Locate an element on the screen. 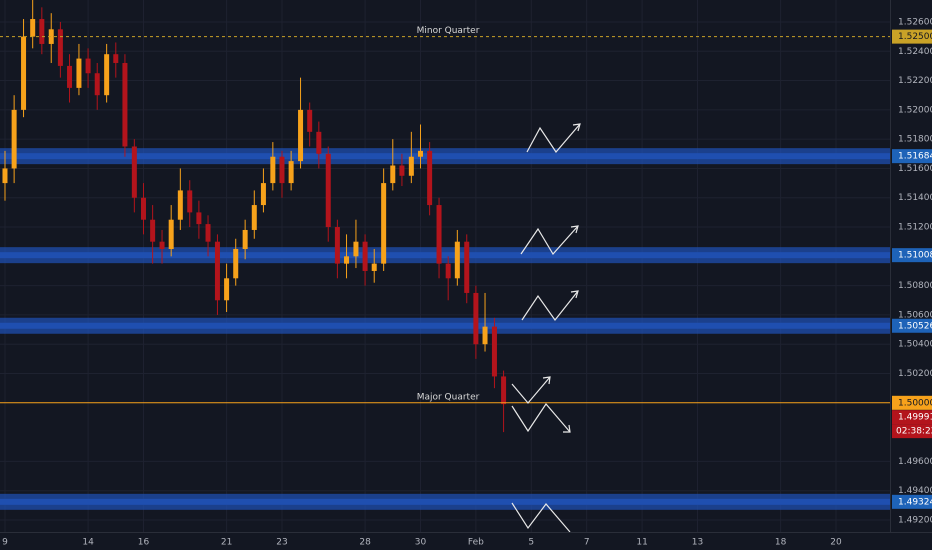 This screenshot has height=550, width=932. last-price-box is located at coordinates (912, 417).